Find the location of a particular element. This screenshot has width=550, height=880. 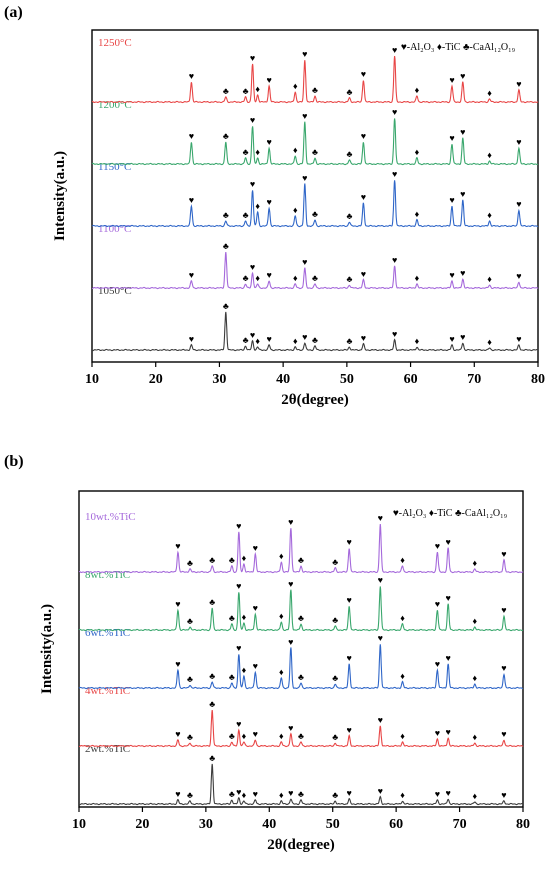

b-x-tick-label: 20 is located at coordinates (142, 824).